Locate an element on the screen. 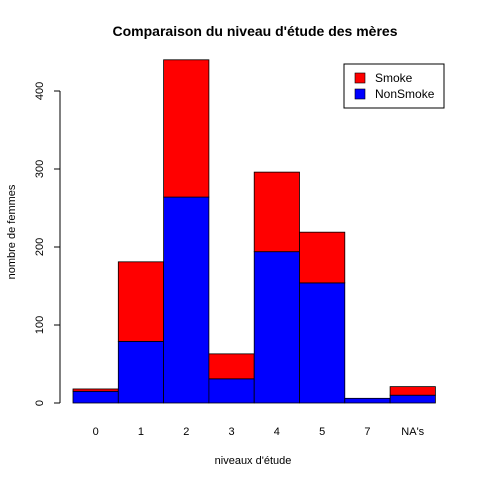  x-tick-label: 3 is located at coordinates (231, 432).